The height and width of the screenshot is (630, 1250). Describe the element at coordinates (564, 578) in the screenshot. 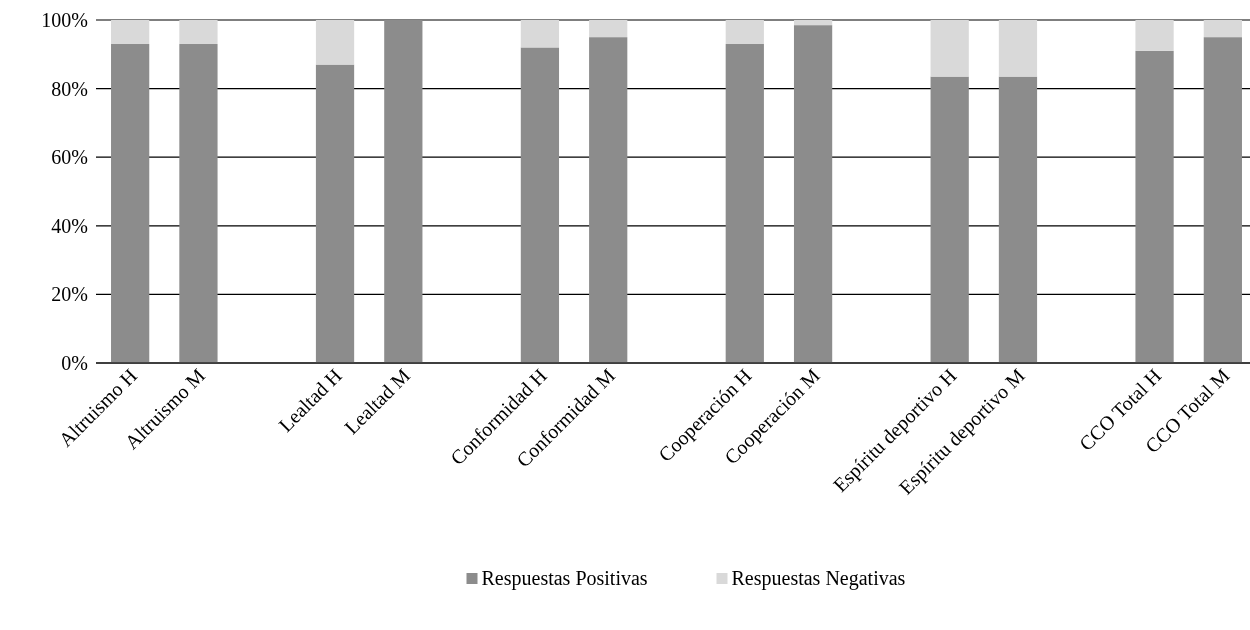

I see `legend-label: Respuestas Positivas` at that location.